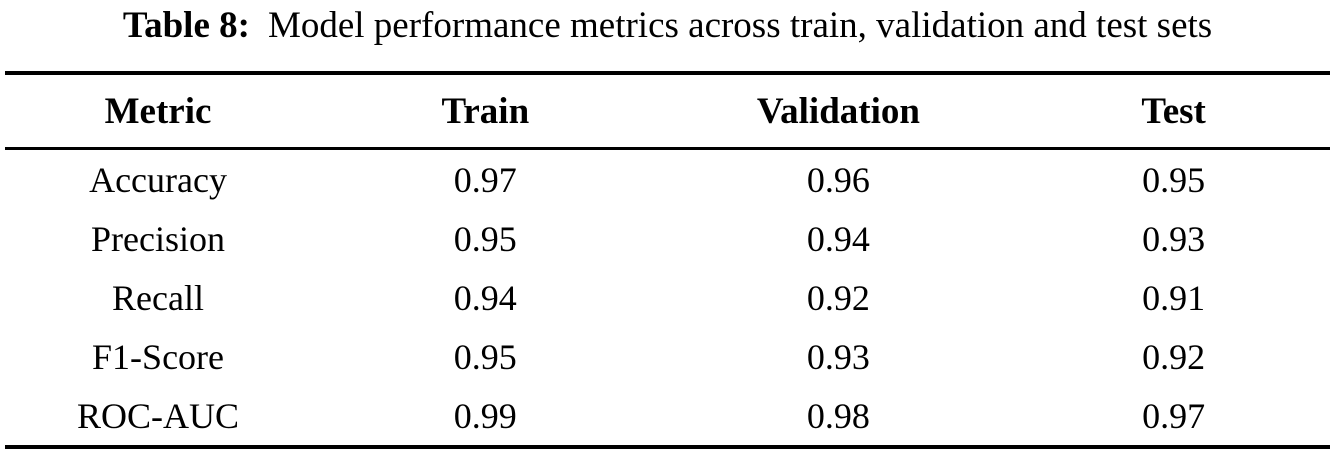  What do you see at coordinates (1174, 238) in the screenshot?
I see `cell-test: 0.93` at bounding box center [1174, 238].